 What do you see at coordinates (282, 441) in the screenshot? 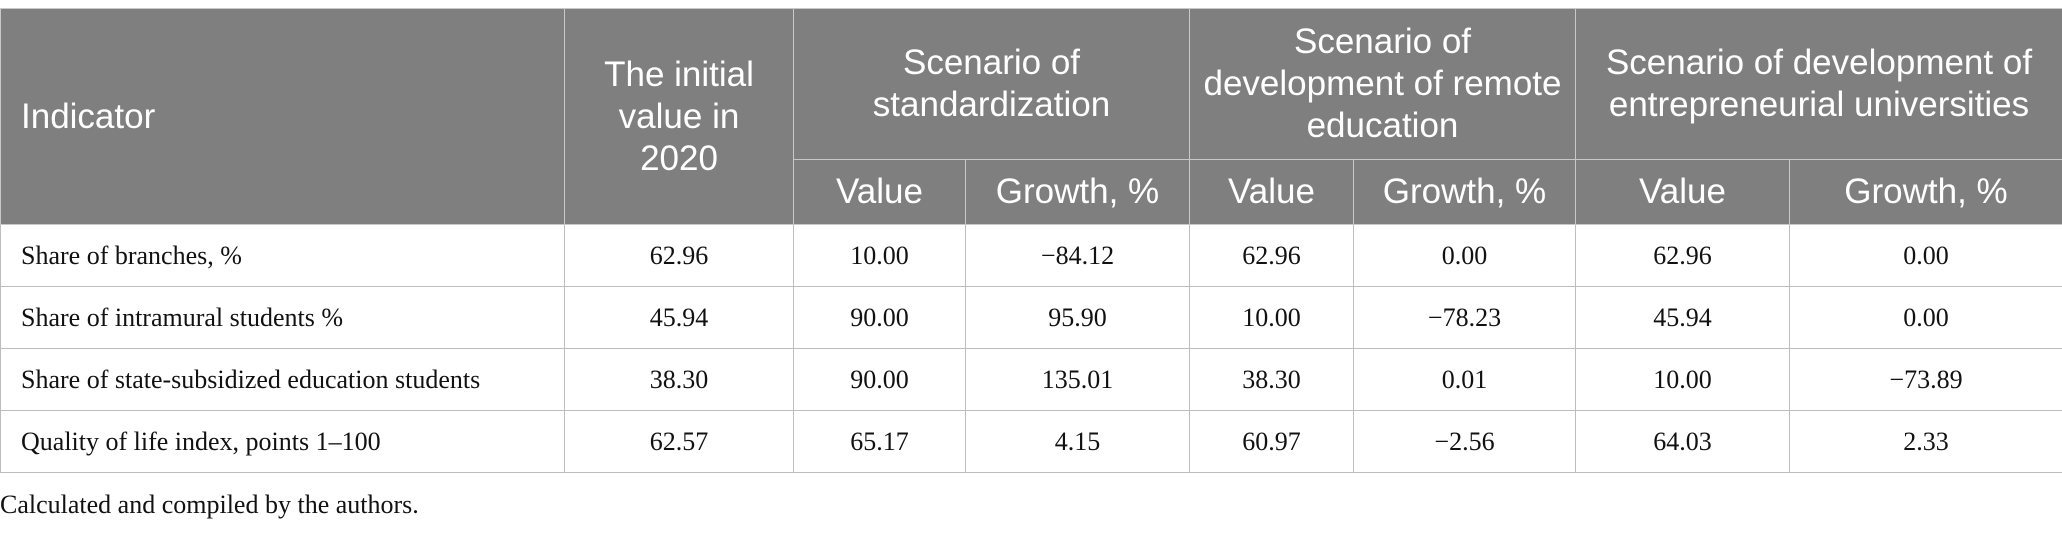
I see `indicator-cell: Quality of life index, points 1–100` at bounding box center [282, 441].